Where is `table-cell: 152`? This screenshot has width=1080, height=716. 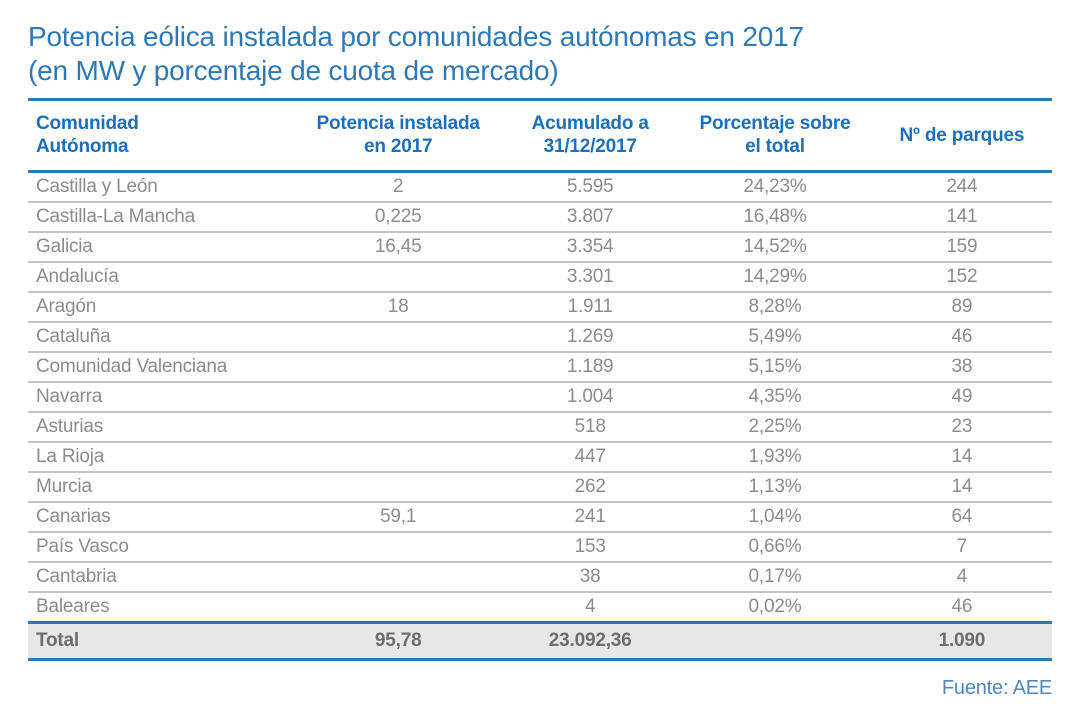 table-cell: 152 is located at coordinates (961, 277).